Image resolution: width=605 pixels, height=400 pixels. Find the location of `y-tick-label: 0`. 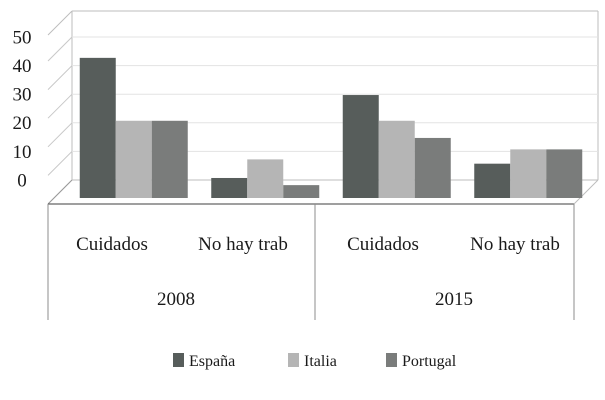

y-tick-label: 0 is located at coordinates (22, 180).